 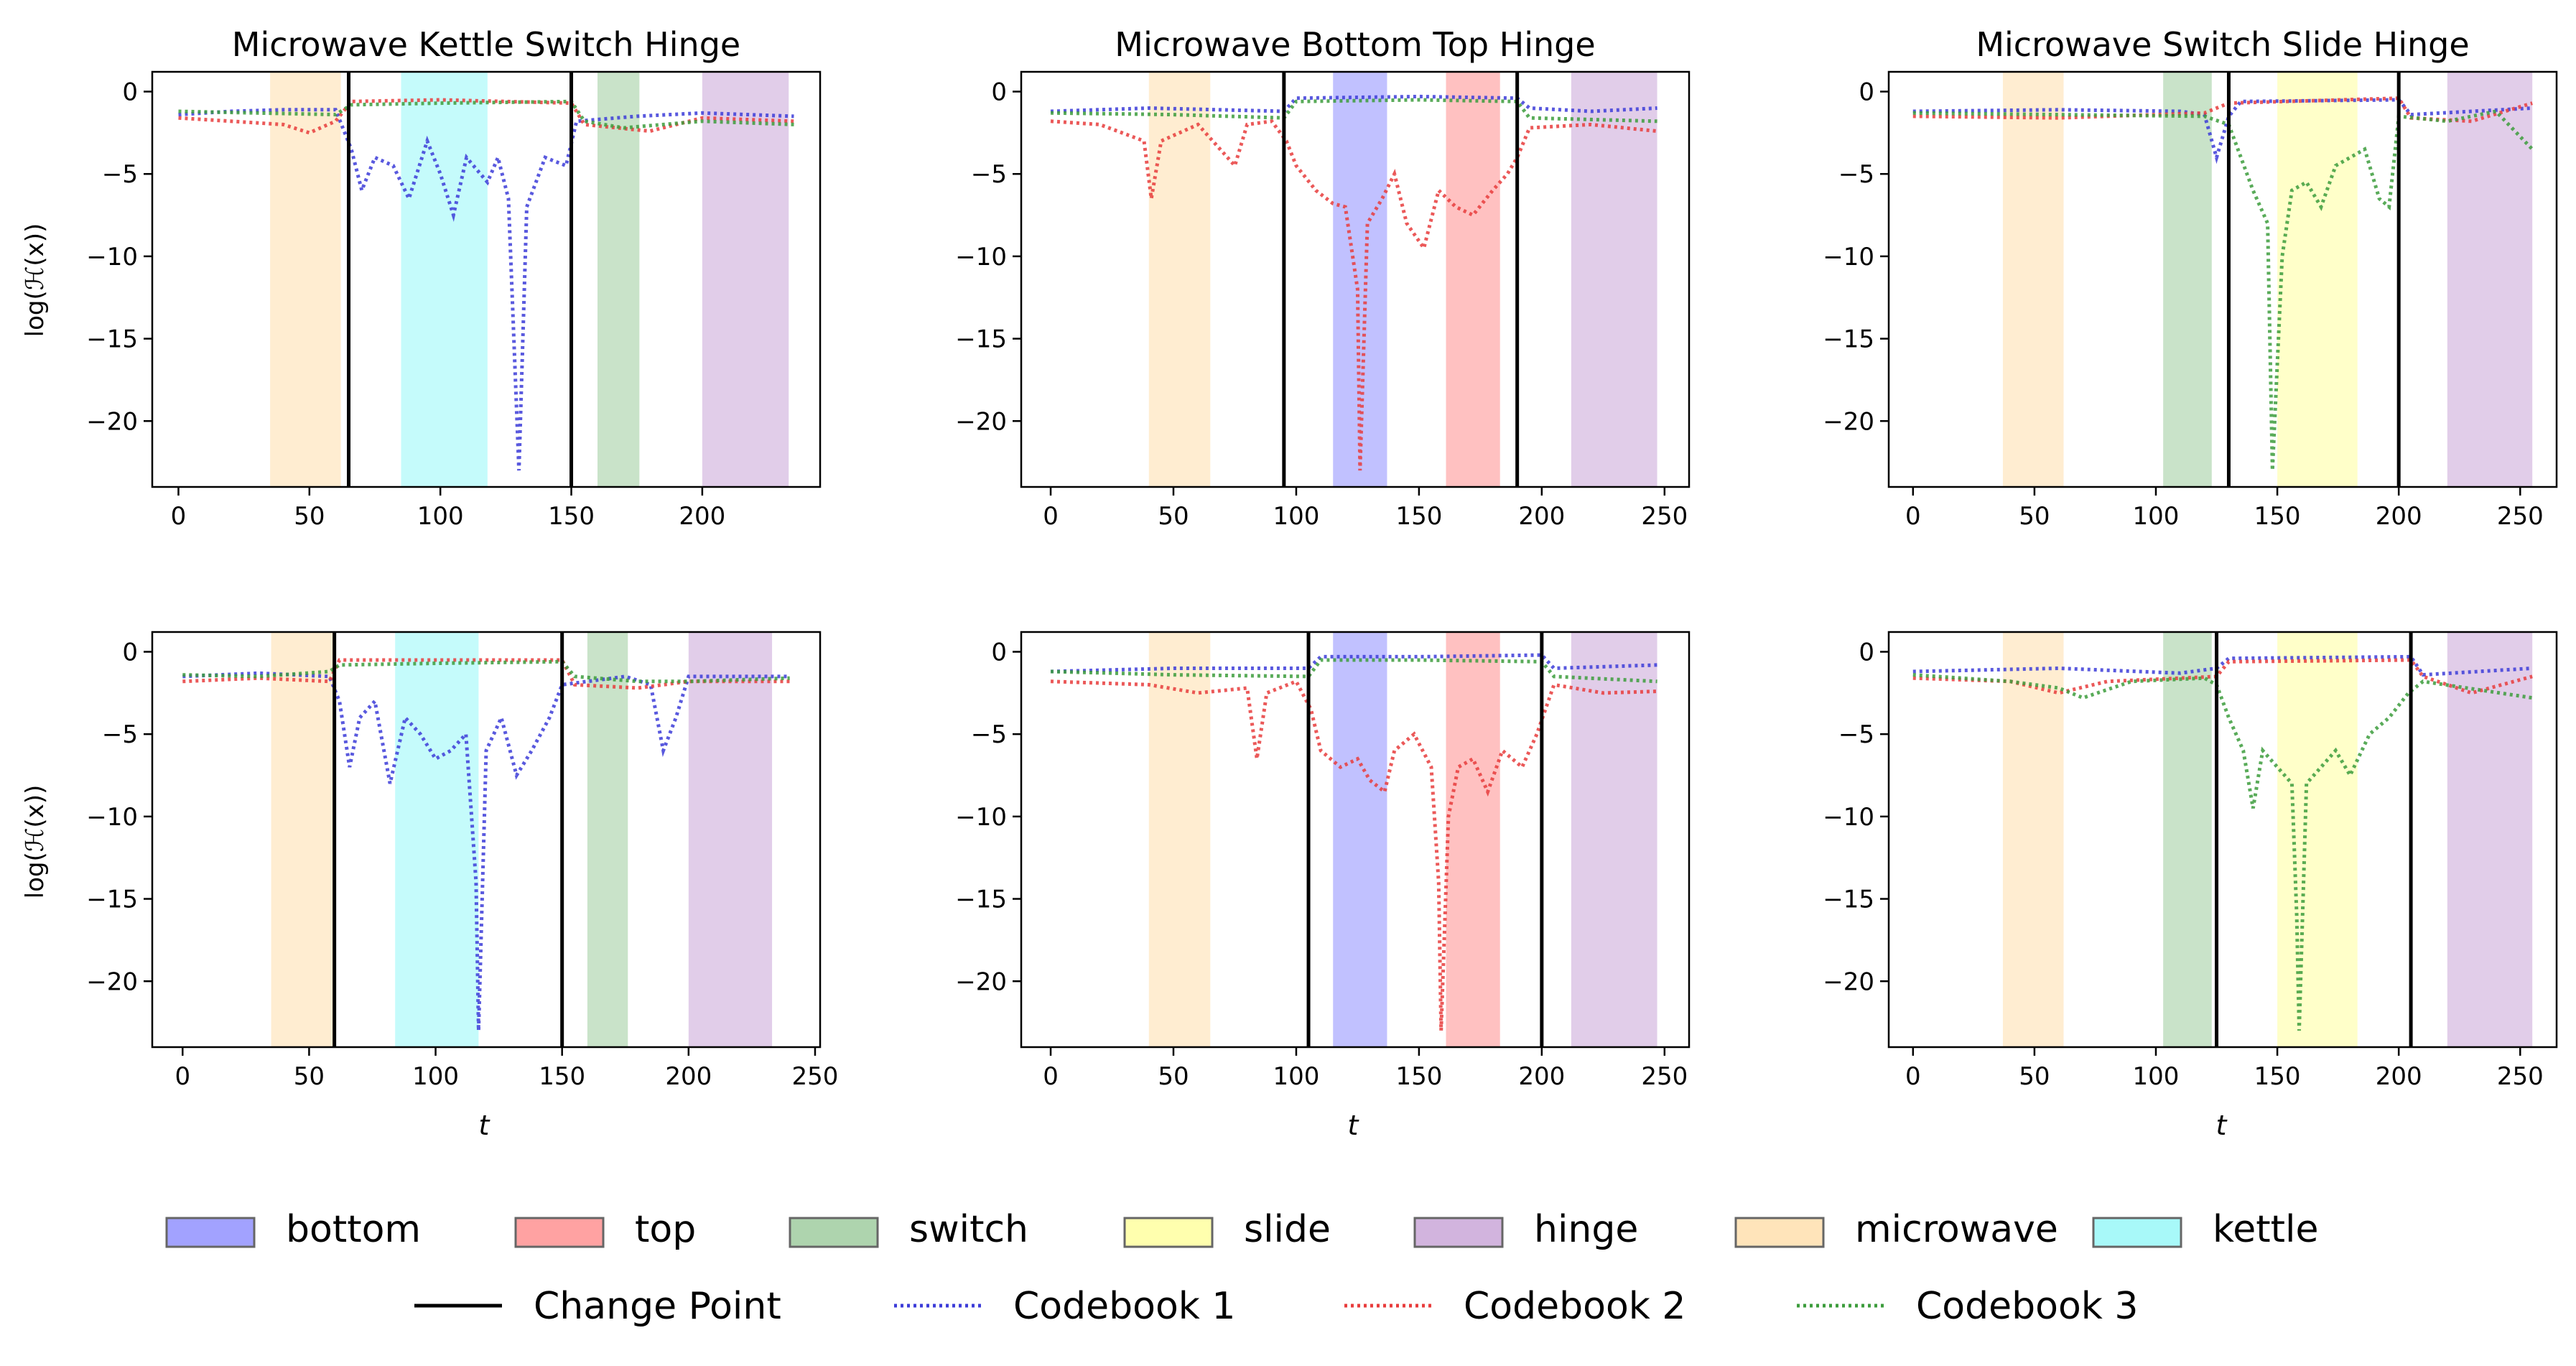 What do you see at coordinates (353, 1229) in the screenshot?
I see `legend-label: bottom` at bounding box center [353, 1229].